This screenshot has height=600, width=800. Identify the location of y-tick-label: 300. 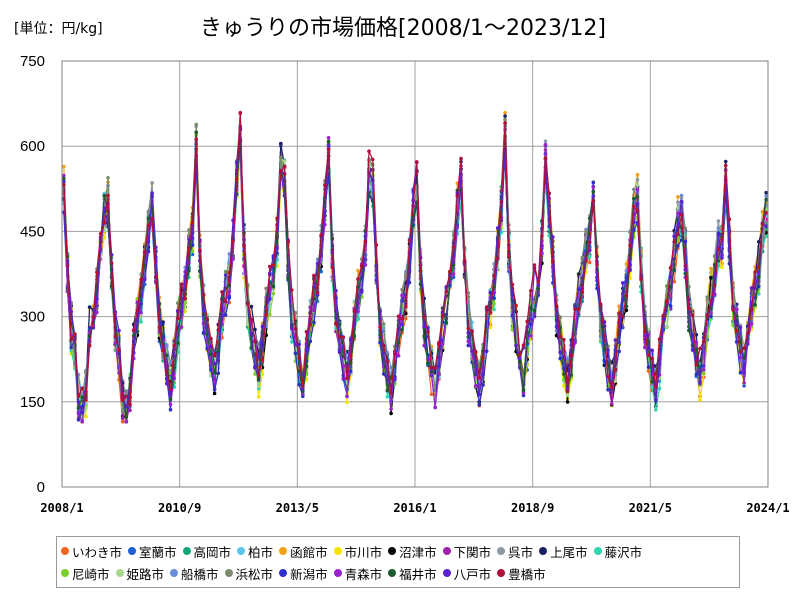
(32, 317).